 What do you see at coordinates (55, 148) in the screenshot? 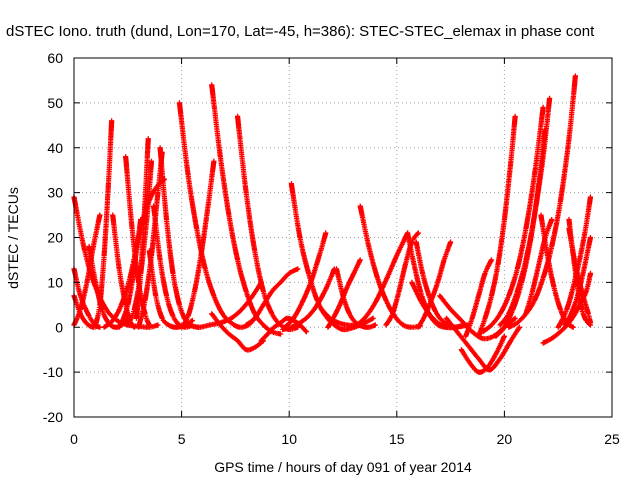
I see `y-tick-label: 40` at bounding box center [55, 148].